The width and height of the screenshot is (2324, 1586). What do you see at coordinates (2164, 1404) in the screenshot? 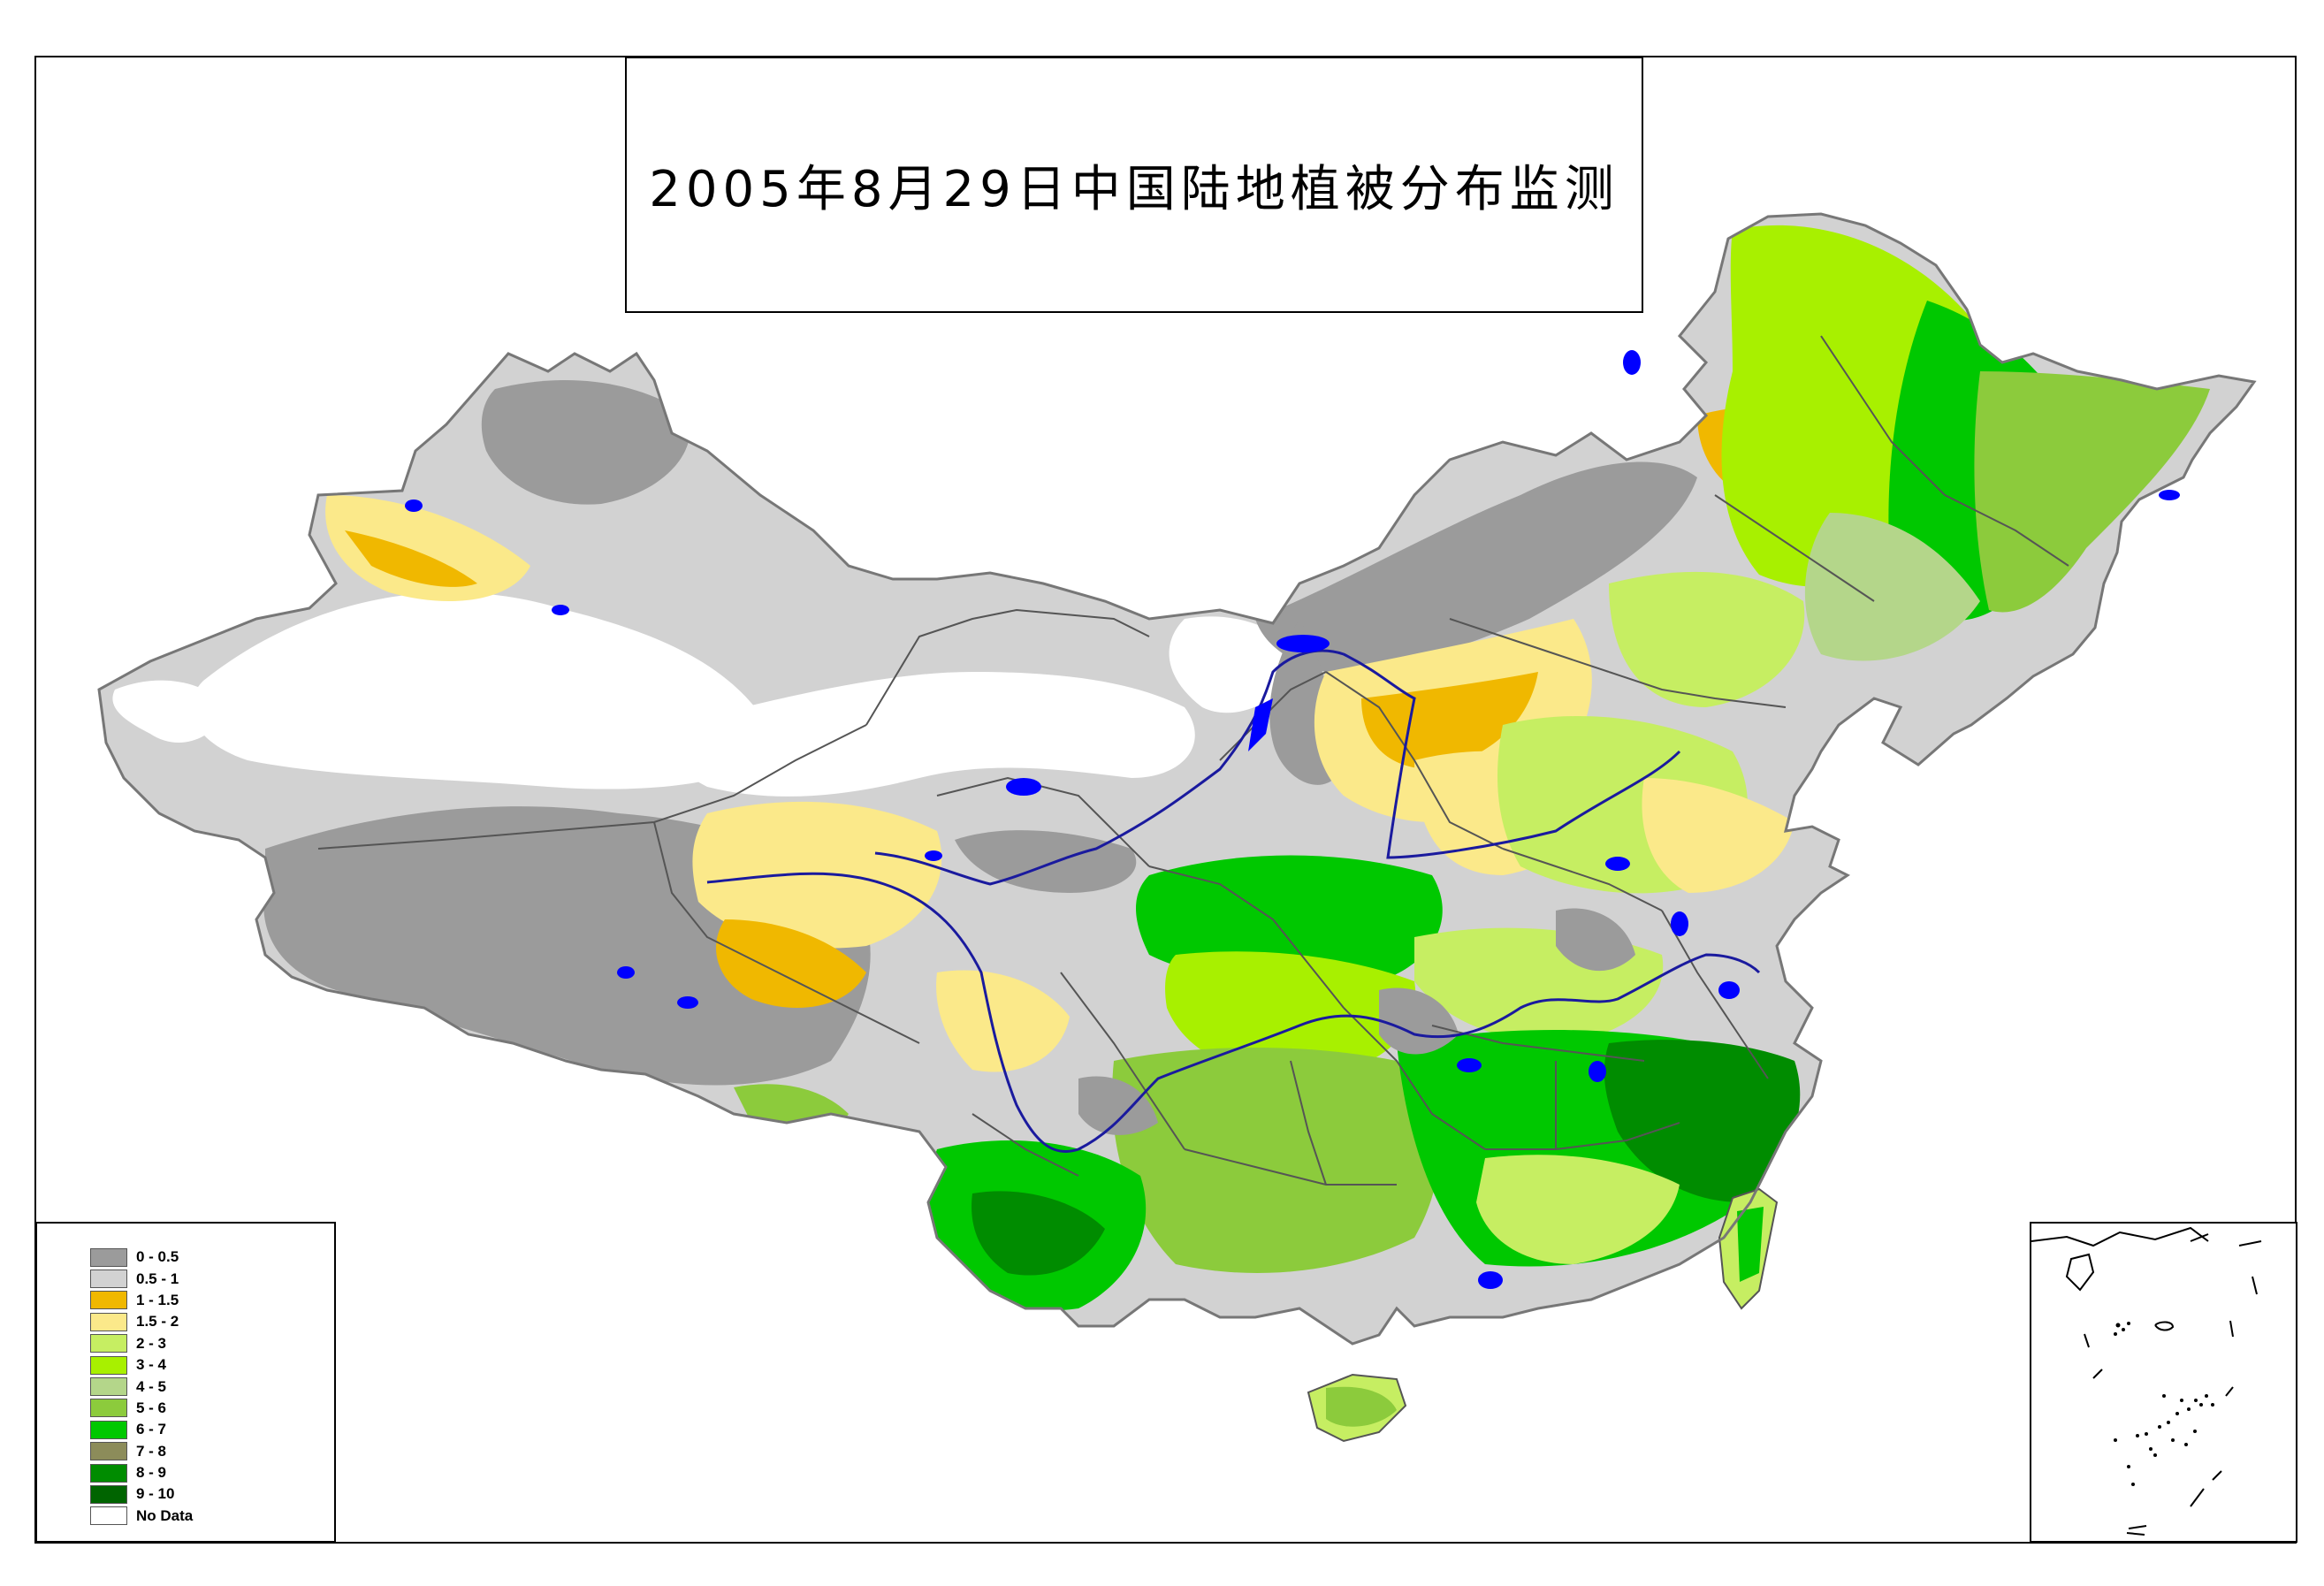
I see `inset-islands` at bounding box center [2164, 1404].